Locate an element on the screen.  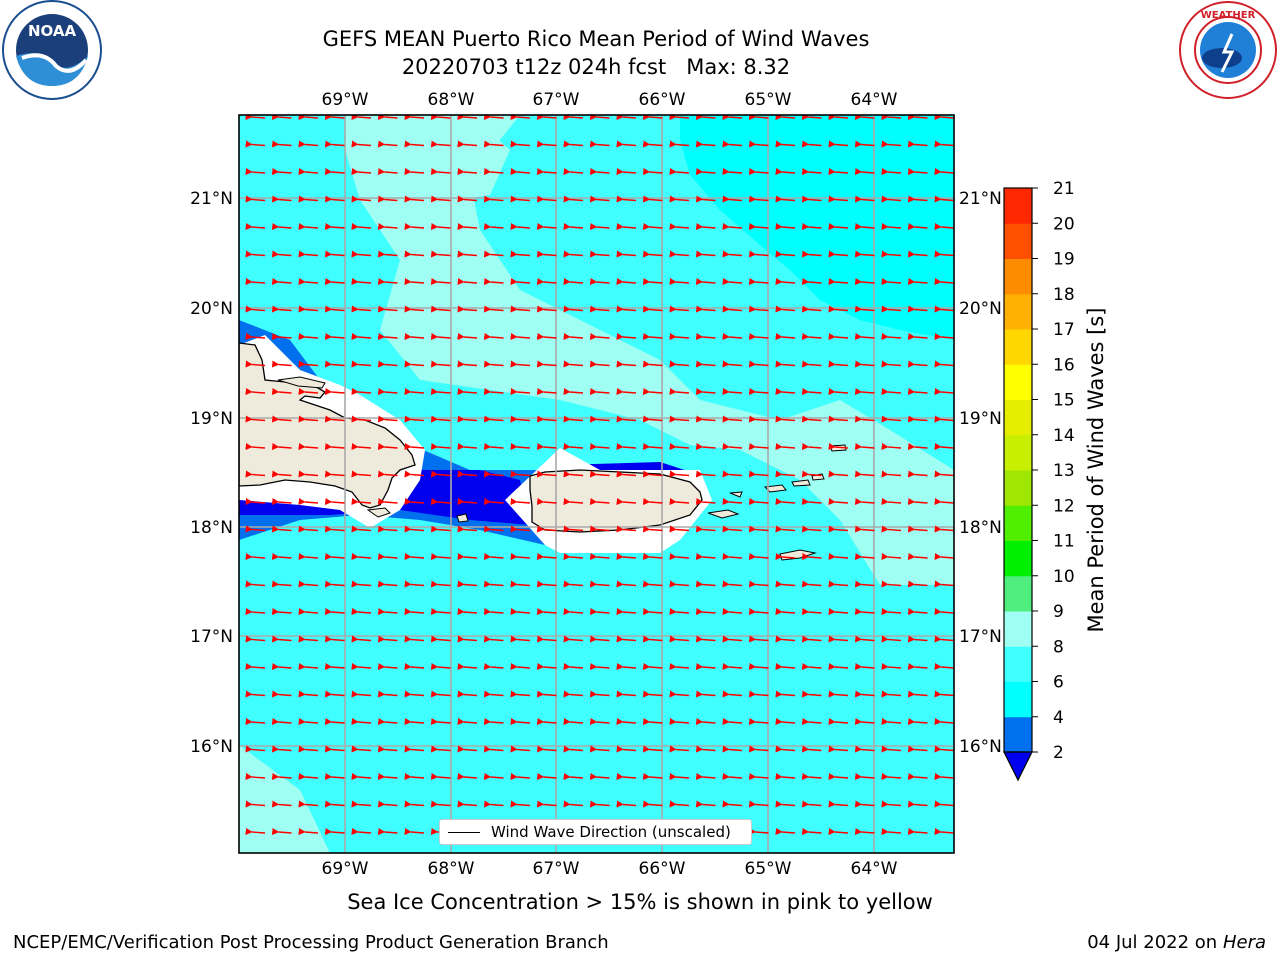
colorbar-tick-label: 4 is located at coordinates (1058, 718).